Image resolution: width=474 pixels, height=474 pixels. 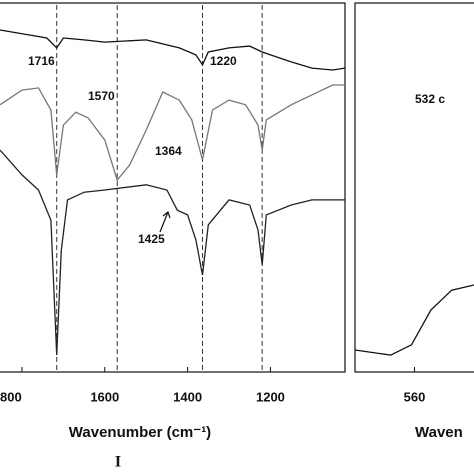 What do you see at coordinates (168, 151) in the screenshot?
I see `annotation: 1364` at bounding box center [168, 151].